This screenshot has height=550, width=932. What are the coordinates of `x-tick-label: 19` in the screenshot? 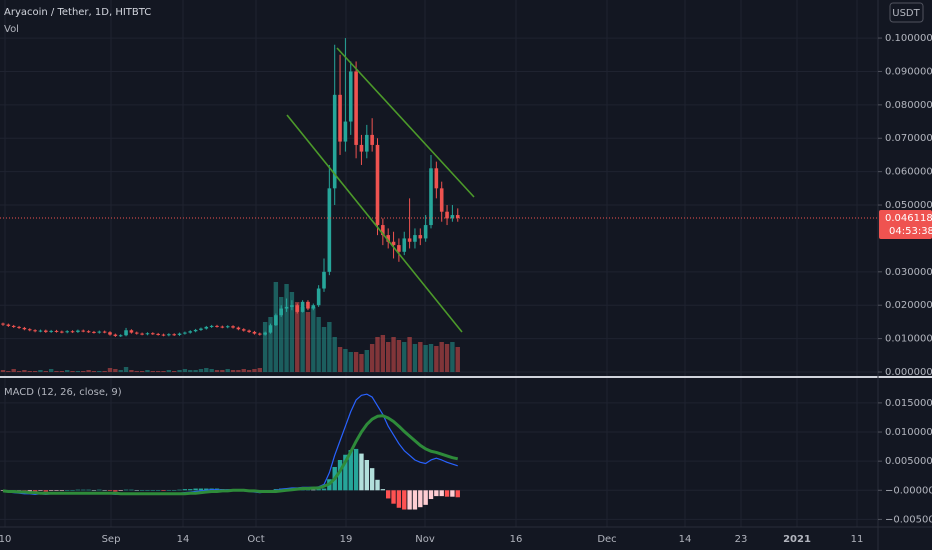 It's located at (346, 539).